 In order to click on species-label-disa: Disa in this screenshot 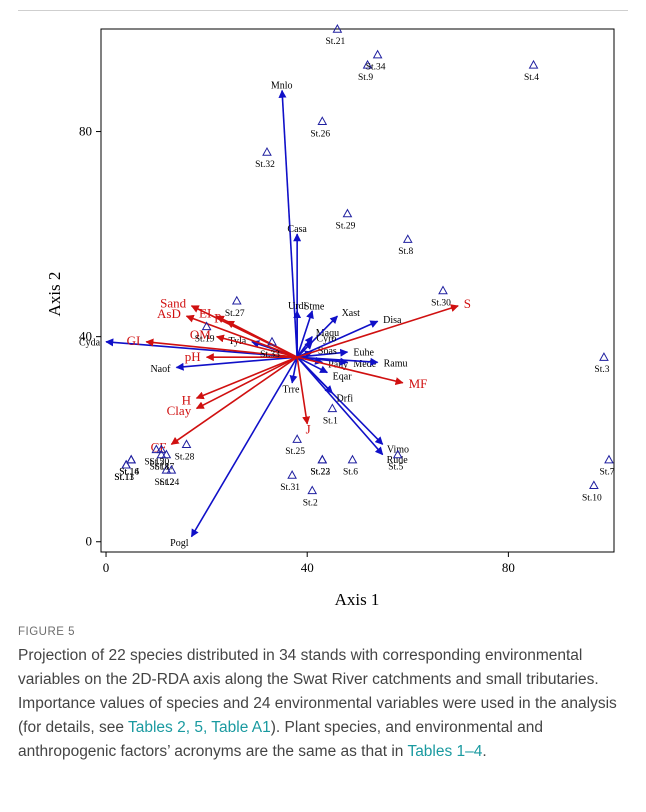, I will do `click(392, 320)`.